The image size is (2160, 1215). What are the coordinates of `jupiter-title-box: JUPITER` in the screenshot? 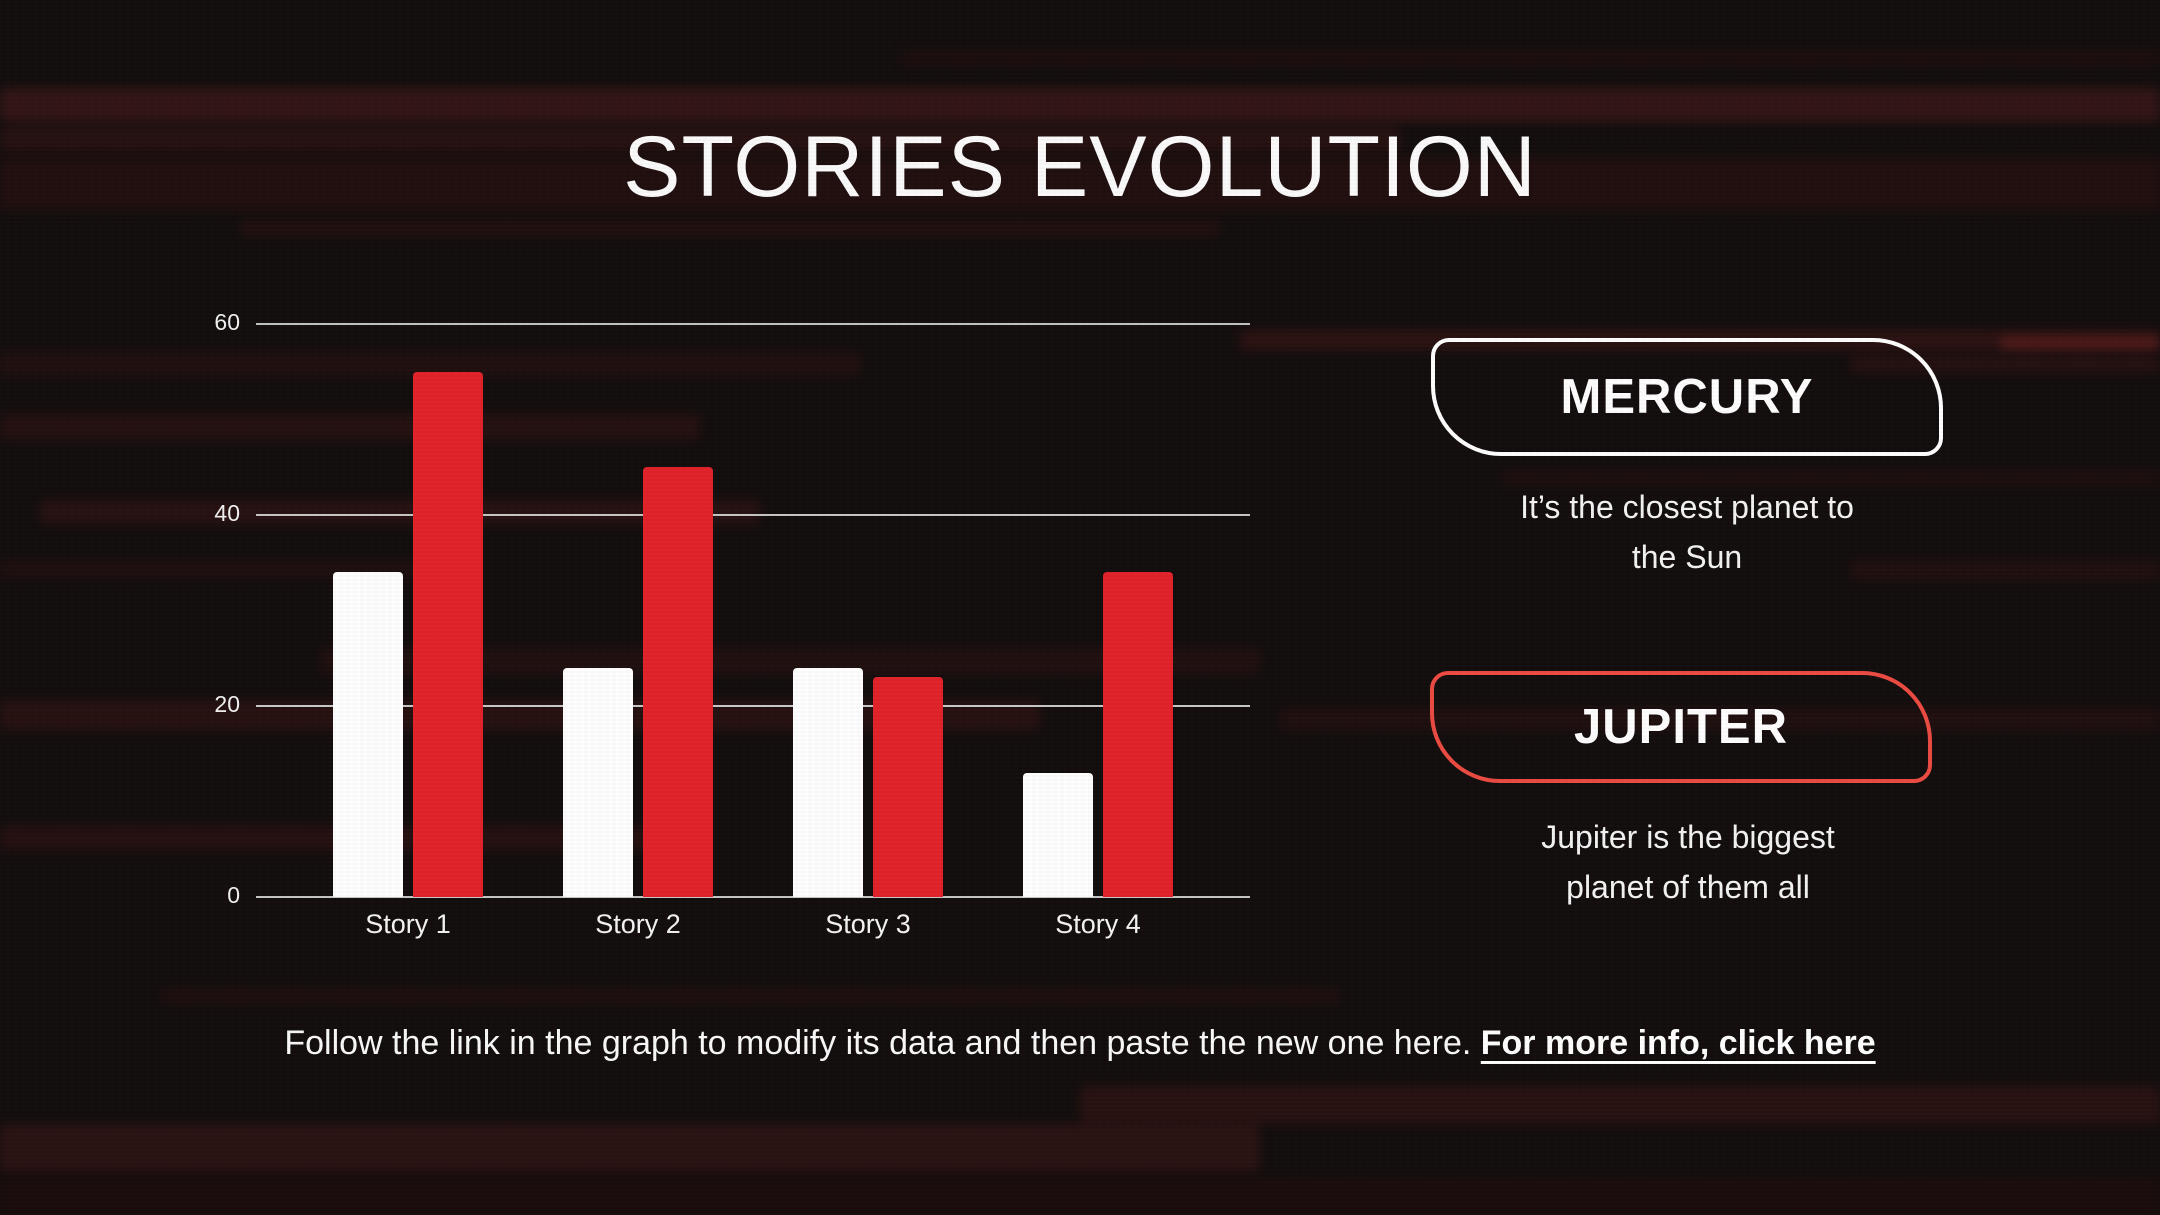 It's located at (1681, 727).